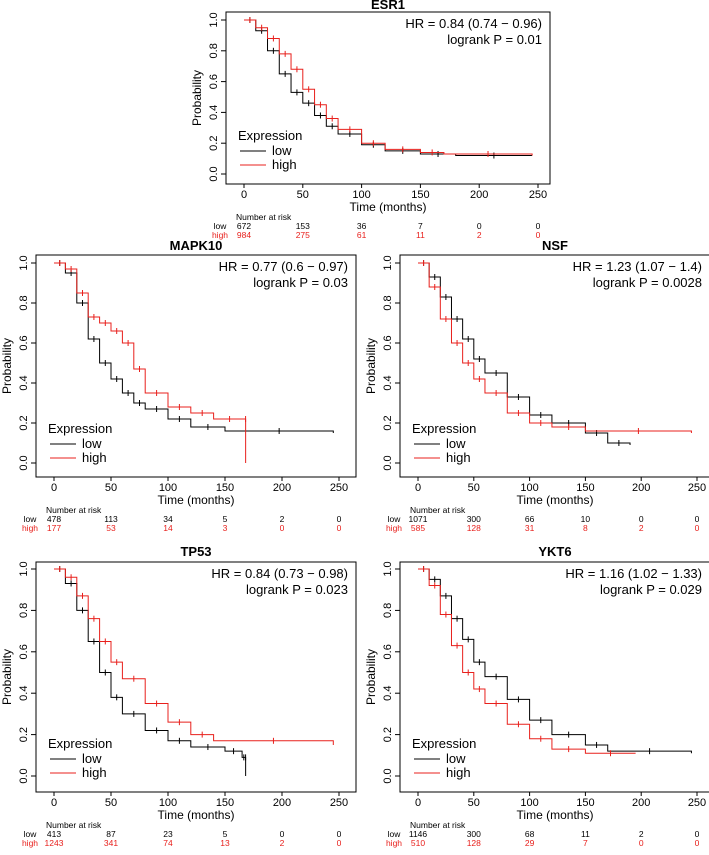  What do you see at coordinates (458, 457) in the screenshot?
I see `legend-entry-high: high` at bounding box center [458, 457].